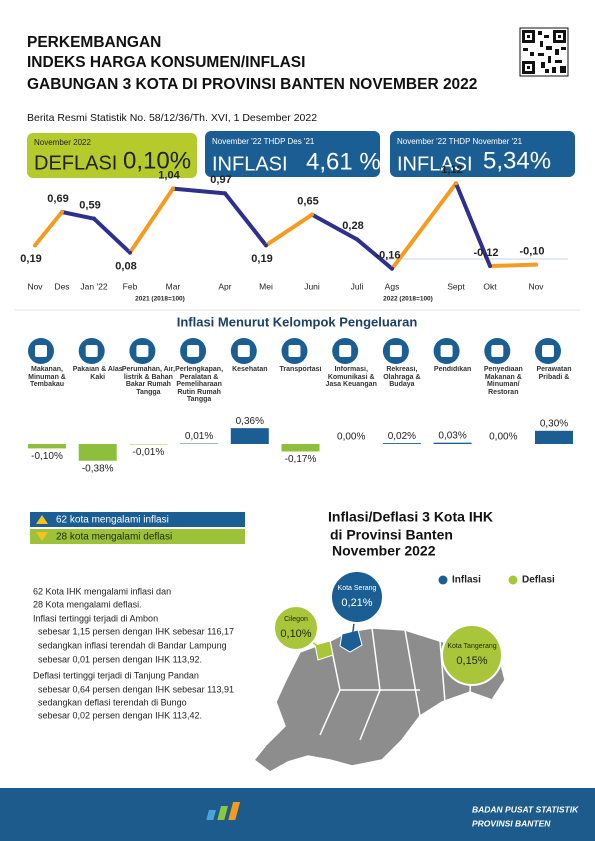 The height and width of the screenshot is (841, 595). I want to click on value-label: 0,08, so click(125, 267).